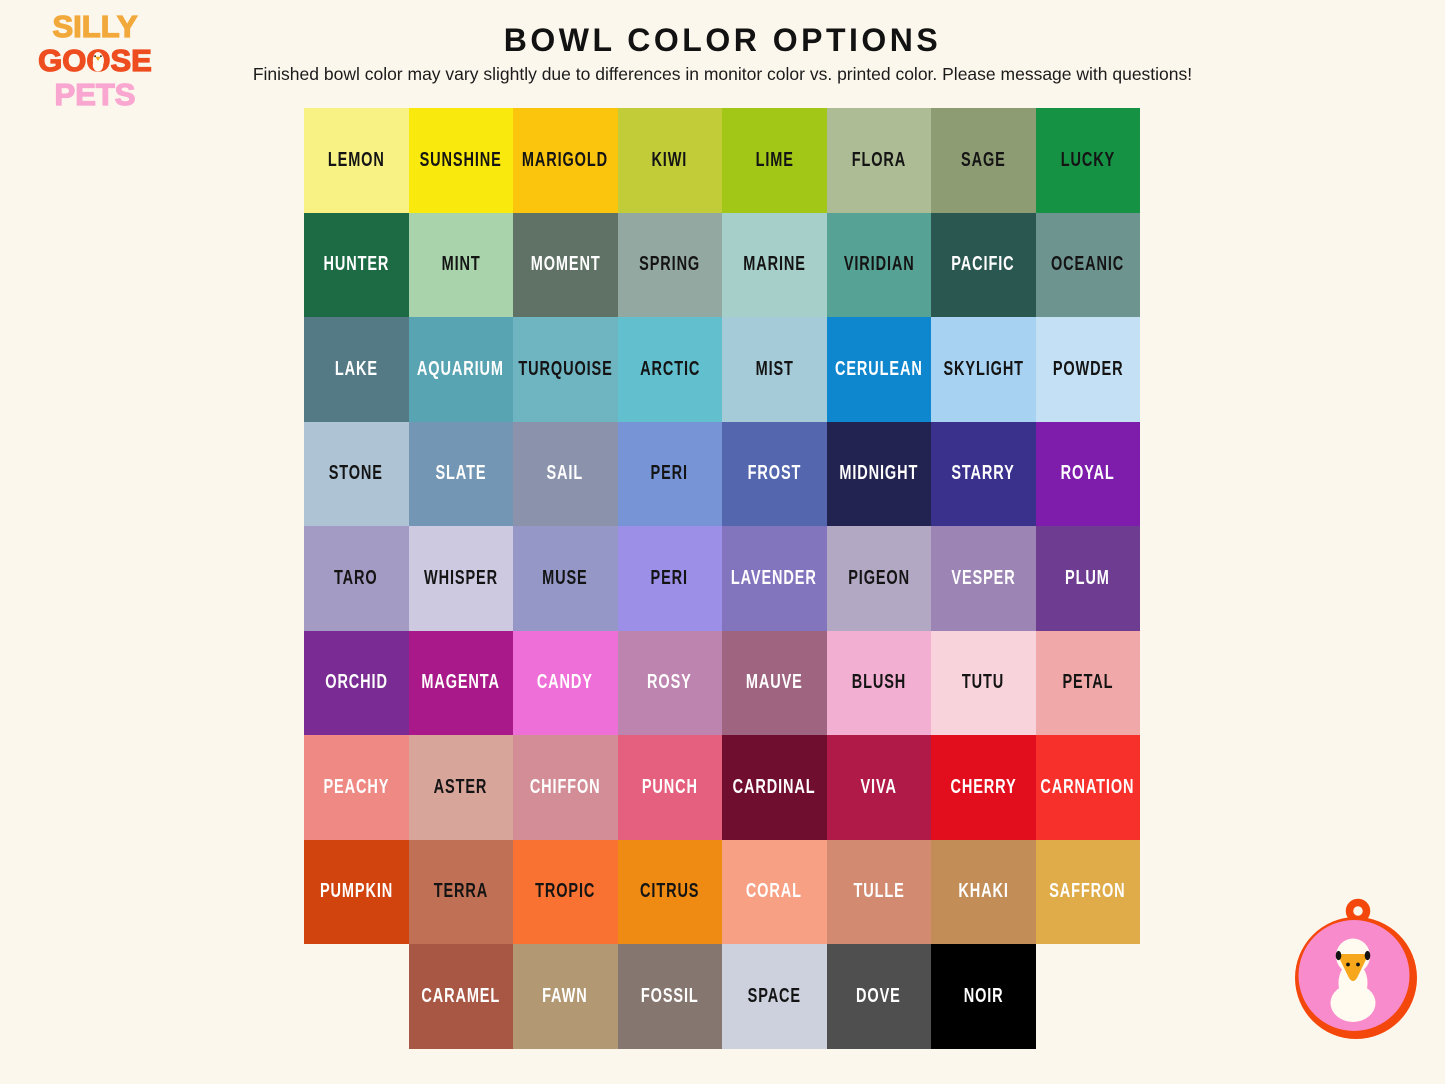 This screenshot has height=1084, width=1445. I want to click on swatch-label: PIGEON, so click(878, 577).